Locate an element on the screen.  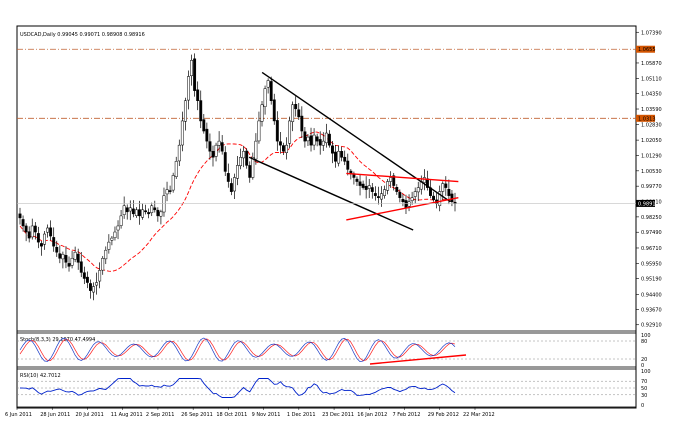
rsi-level-label: 50 is located at coordinates (644, 389).